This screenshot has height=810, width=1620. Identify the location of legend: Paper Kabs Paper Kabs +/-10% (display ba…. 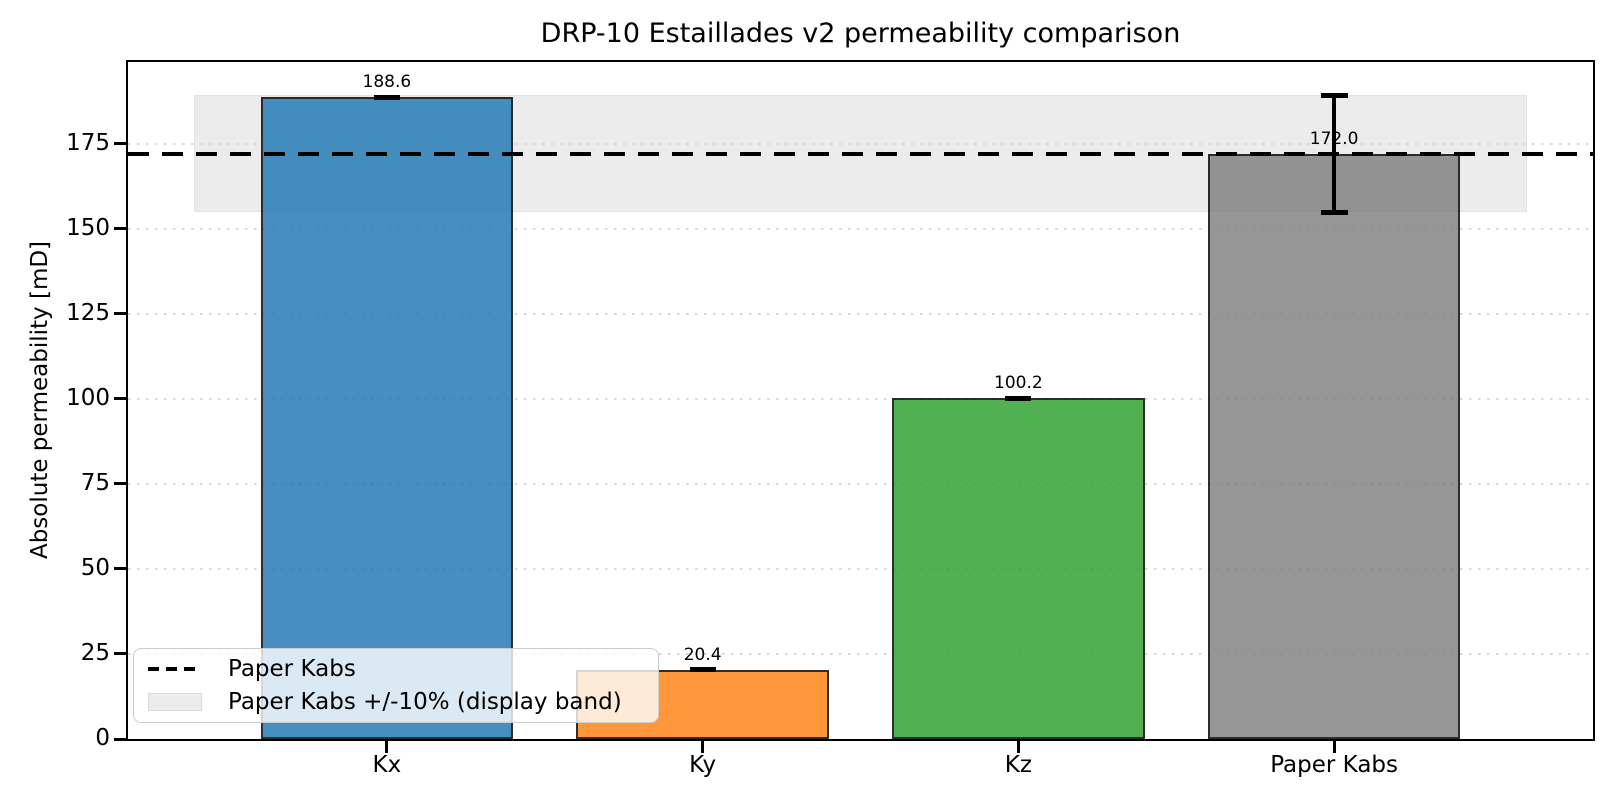
(396, 685).